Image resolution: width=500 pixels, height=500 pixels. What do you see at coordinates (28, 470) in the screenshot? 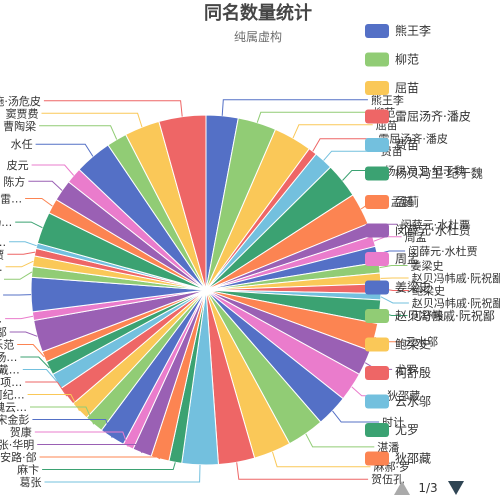
I see `slice-label: 麻卞` at bounding box center [28, 470].